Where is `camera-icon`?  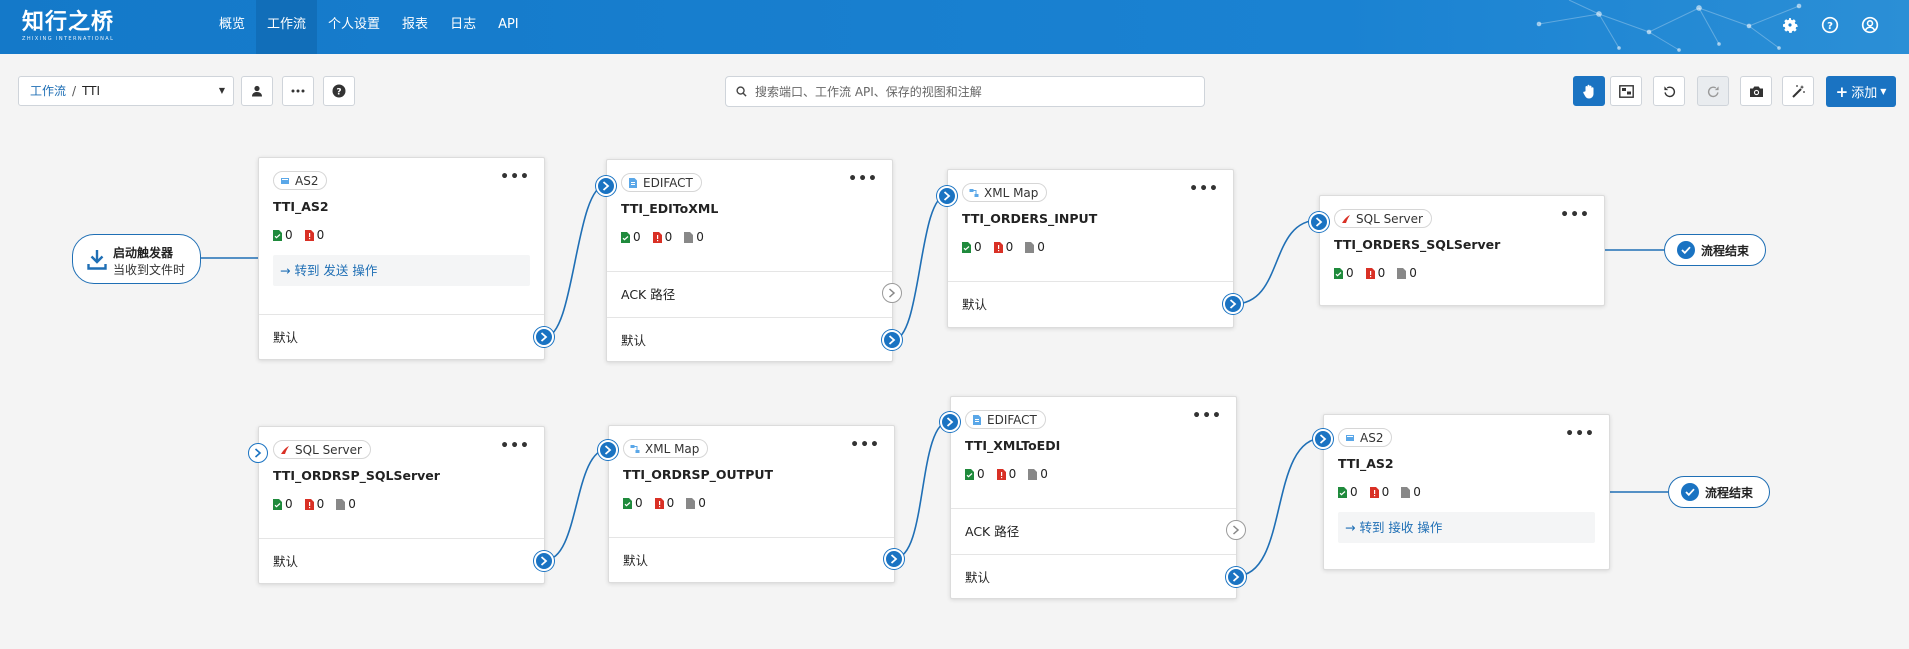
camera-icon is located at coordinates (1756, 91).